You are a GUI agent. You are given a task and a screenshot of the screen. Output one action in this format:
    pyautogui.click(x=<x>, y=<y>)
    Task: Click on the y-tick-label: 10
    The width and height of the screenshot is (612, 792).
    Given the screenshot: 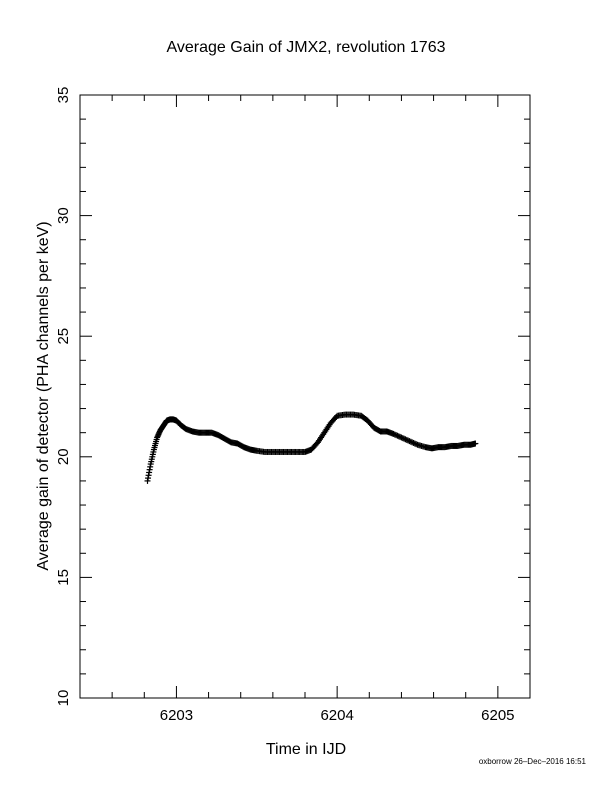 What is the action you would take?
    pyautogui.click(x=63, y=698)
    